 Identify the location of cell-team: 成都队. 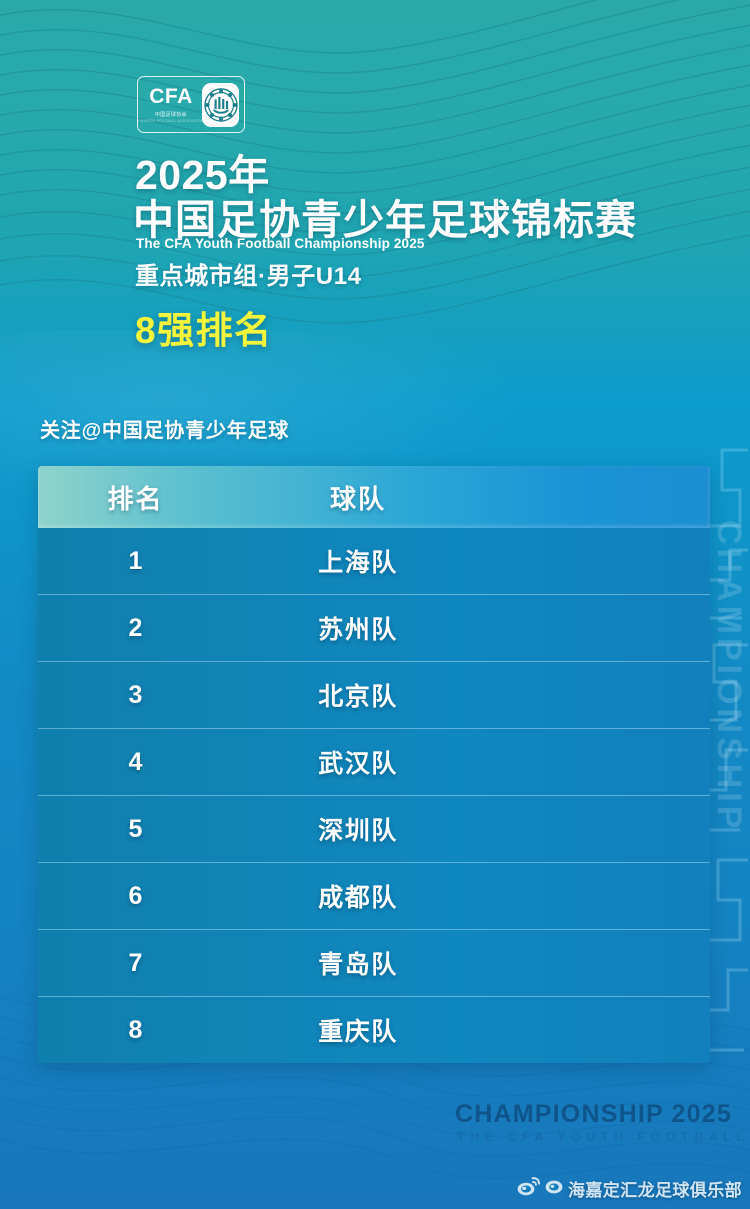
(358, 898).